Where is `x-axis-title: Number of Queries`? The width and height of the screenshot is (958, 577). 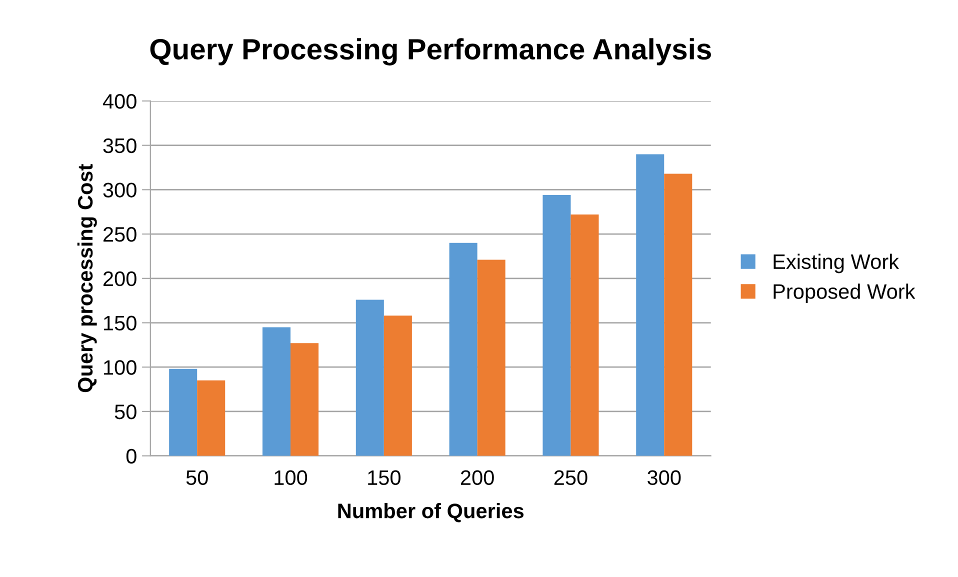
x-axis-title: Number of Queries is located at coordinates (431, 512).